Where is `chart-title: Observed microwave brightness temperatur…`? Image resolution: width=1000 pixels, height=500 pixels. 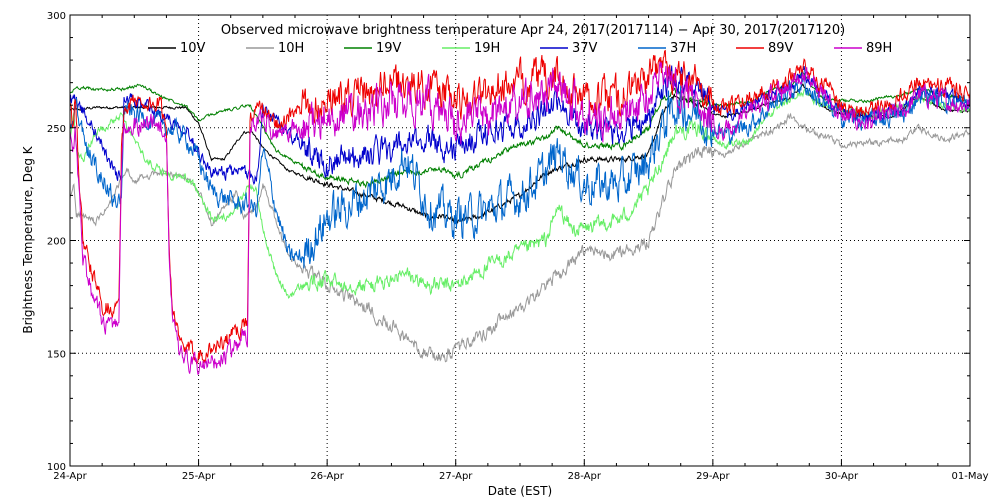 chart-title: Observed microwave brightness temperatur… is located at coordinates (533, 30).